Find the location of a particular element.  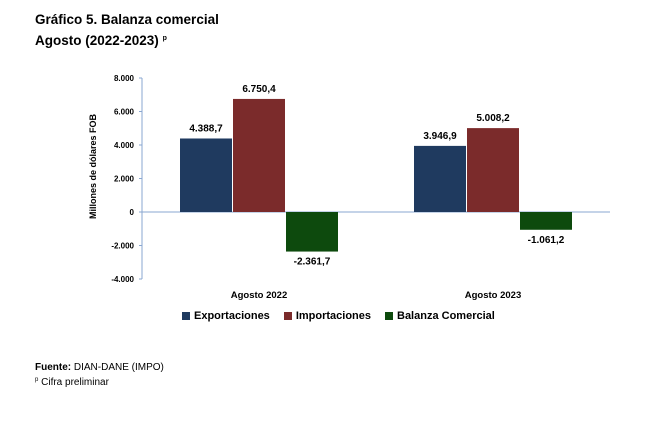

y-tick-label: -2.000 is located at coordinates (122, 246).